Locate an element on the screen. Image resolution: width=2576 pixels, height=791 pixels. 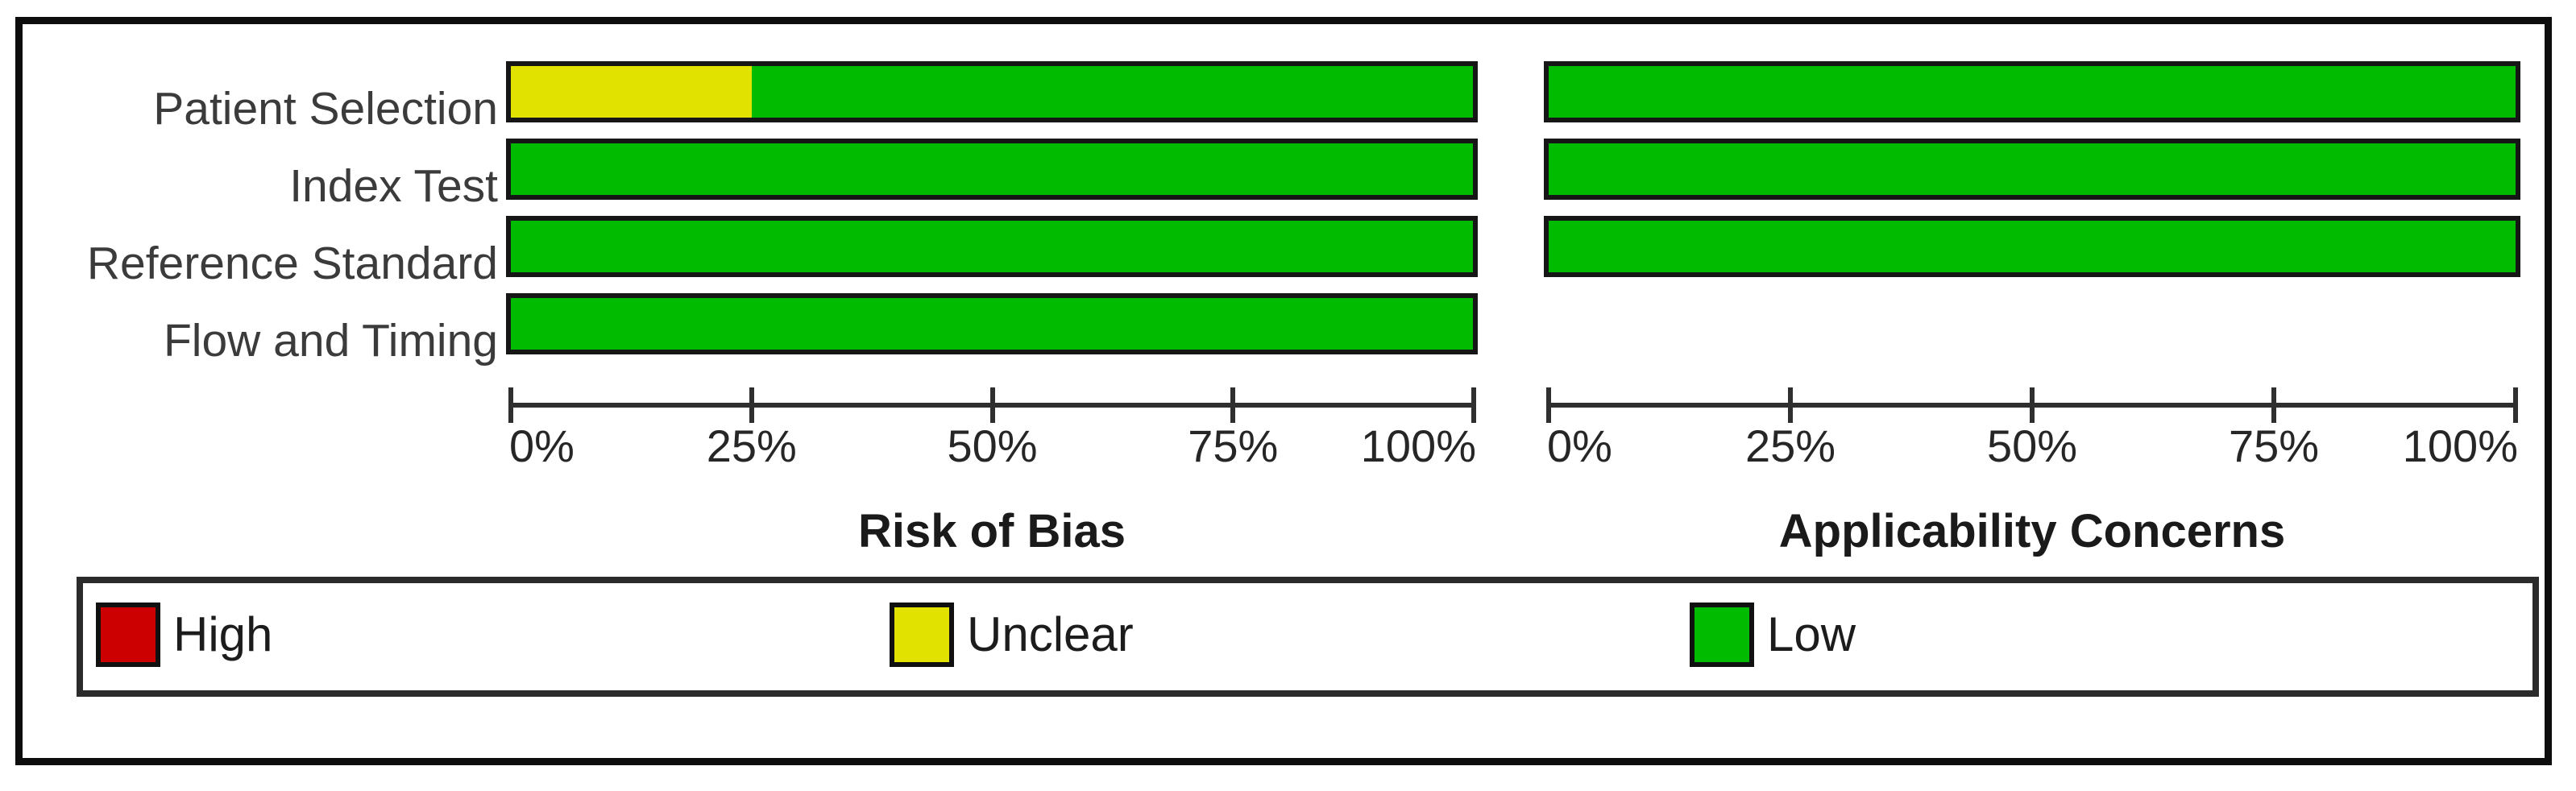
applicability-bar-index-test is located at coordinates (2032, 169).